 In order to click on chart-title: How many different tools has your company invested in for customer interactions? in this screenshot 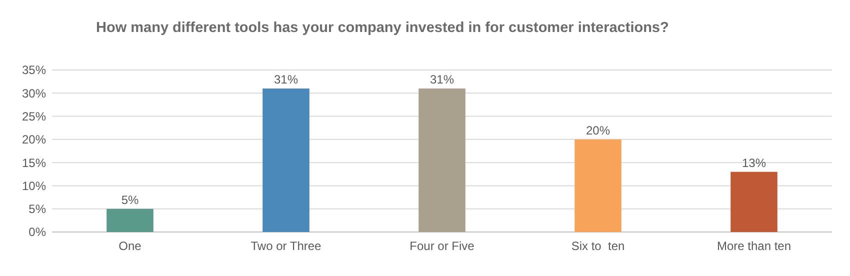, I will do `click(382, 28)`.